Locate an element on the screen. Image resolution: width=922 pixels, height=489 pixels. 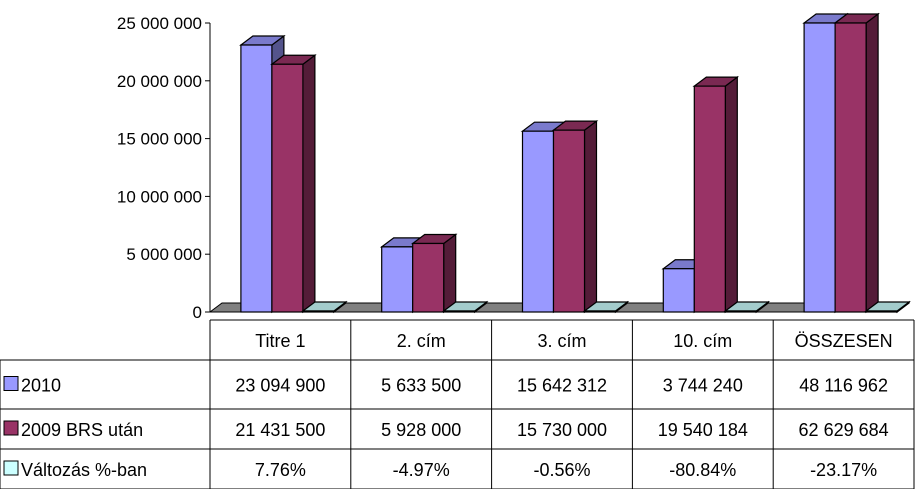
data-label: 5 633 500 is located at coordinates (421, 386).